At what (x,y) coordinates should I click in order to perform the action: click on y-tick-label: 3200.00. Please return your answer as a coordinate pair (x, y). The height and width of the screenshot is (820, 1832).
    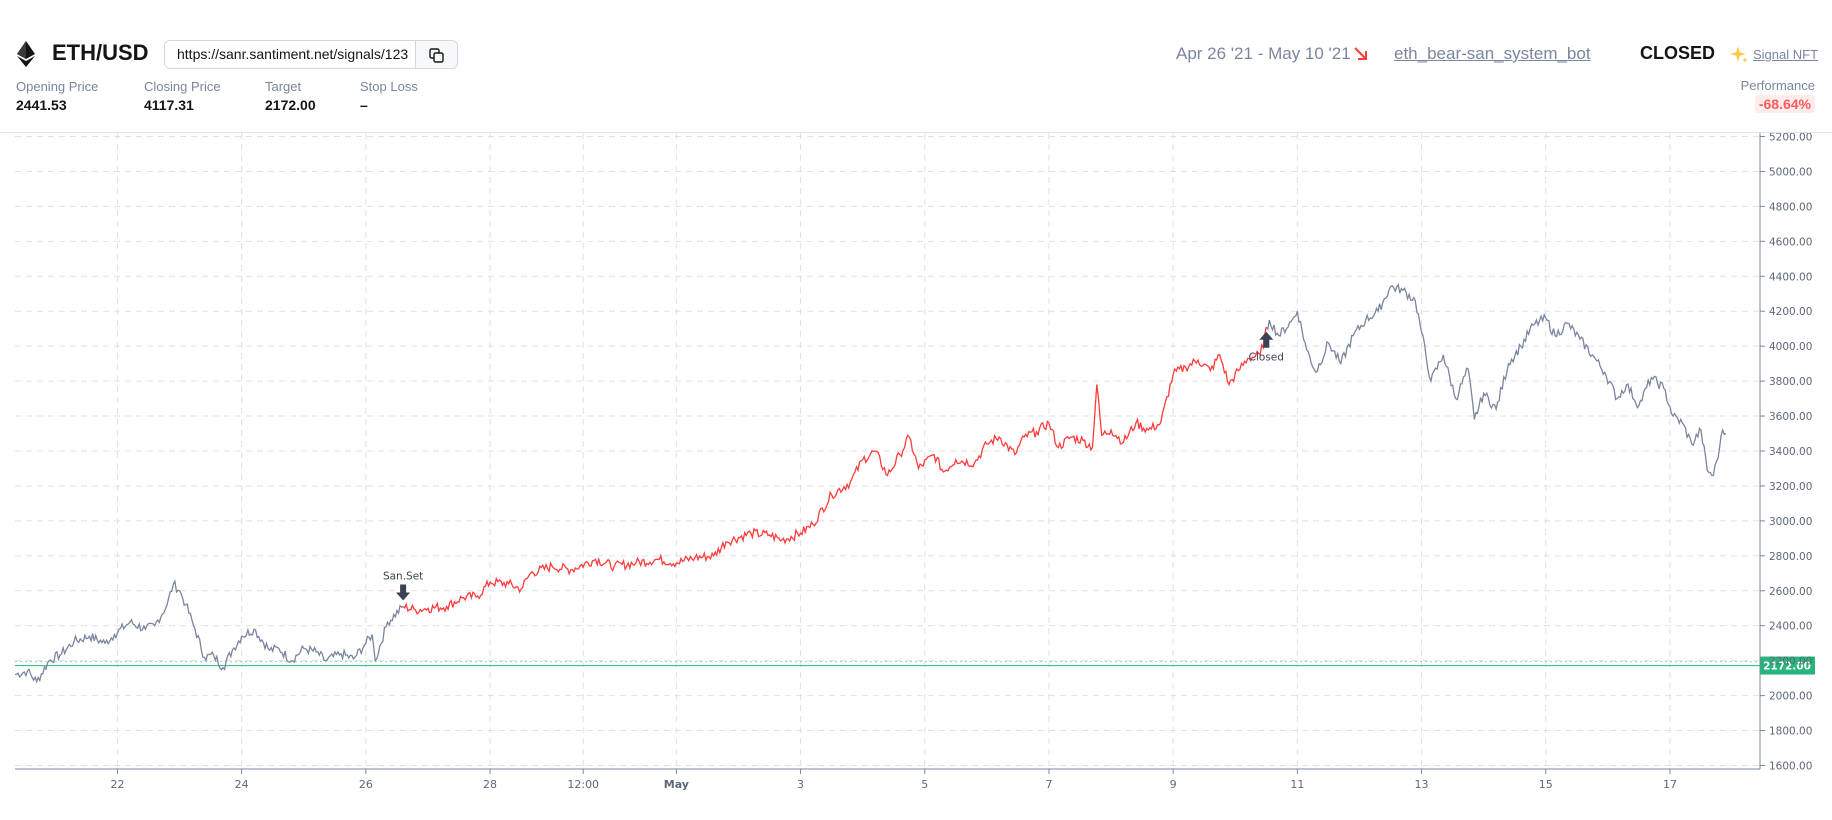
    Looking at the image, I should click on (1790, 487).